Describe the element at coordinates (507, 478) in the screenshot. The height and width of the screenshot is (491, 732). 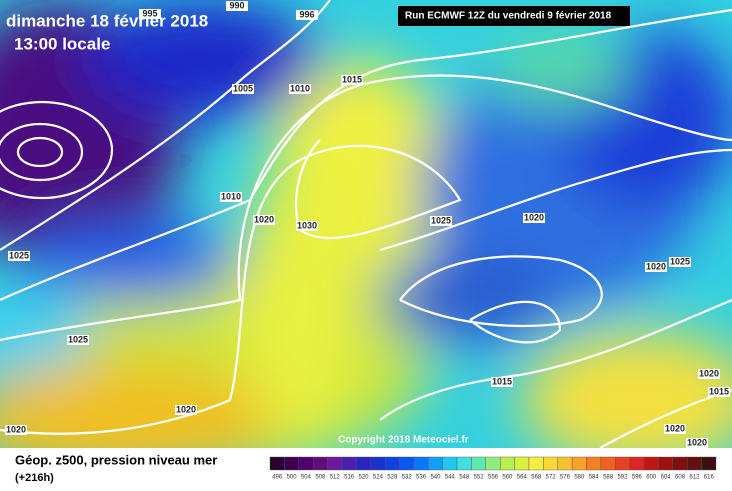
I see `colorbar-label: 560` at that location.